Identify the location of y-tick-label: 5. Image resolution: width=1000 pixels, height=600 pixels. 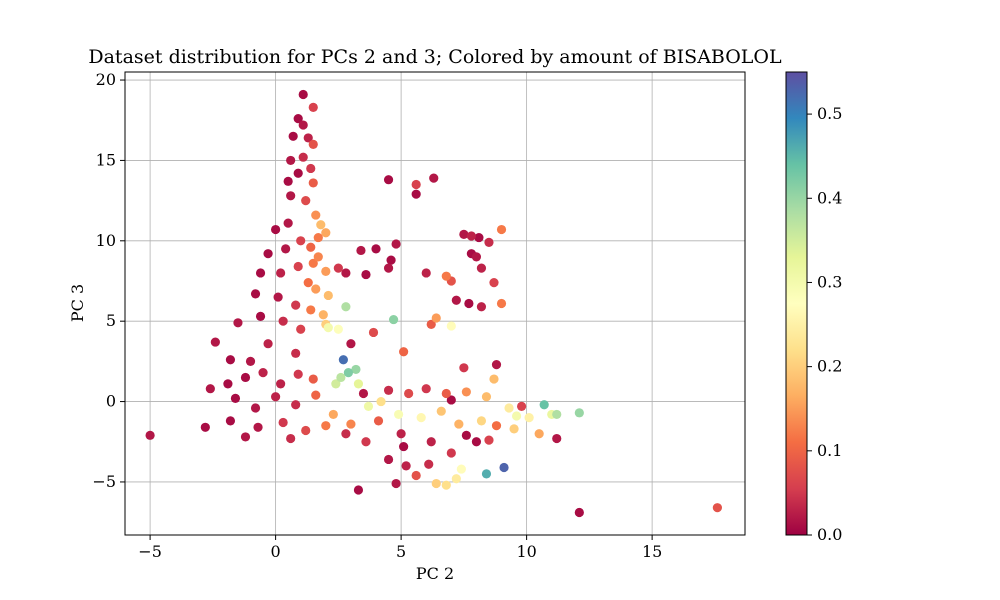
(111, 320).